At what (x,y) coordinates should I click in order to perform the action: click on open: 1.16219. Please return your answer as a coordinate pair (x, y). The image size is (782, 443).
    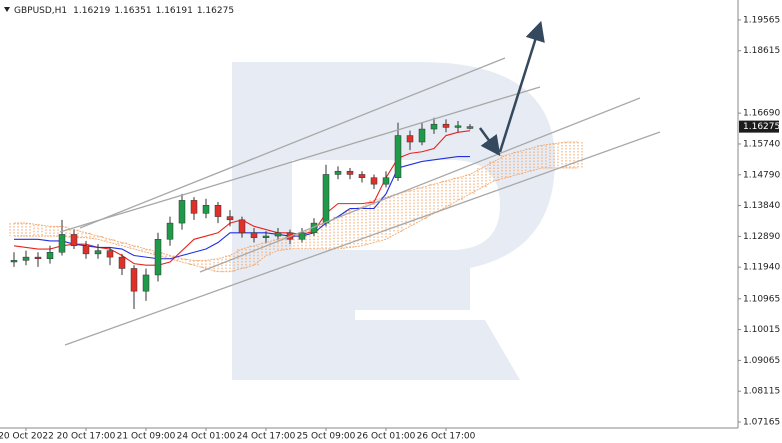
    Looking at the image, I should click on (91, 11).